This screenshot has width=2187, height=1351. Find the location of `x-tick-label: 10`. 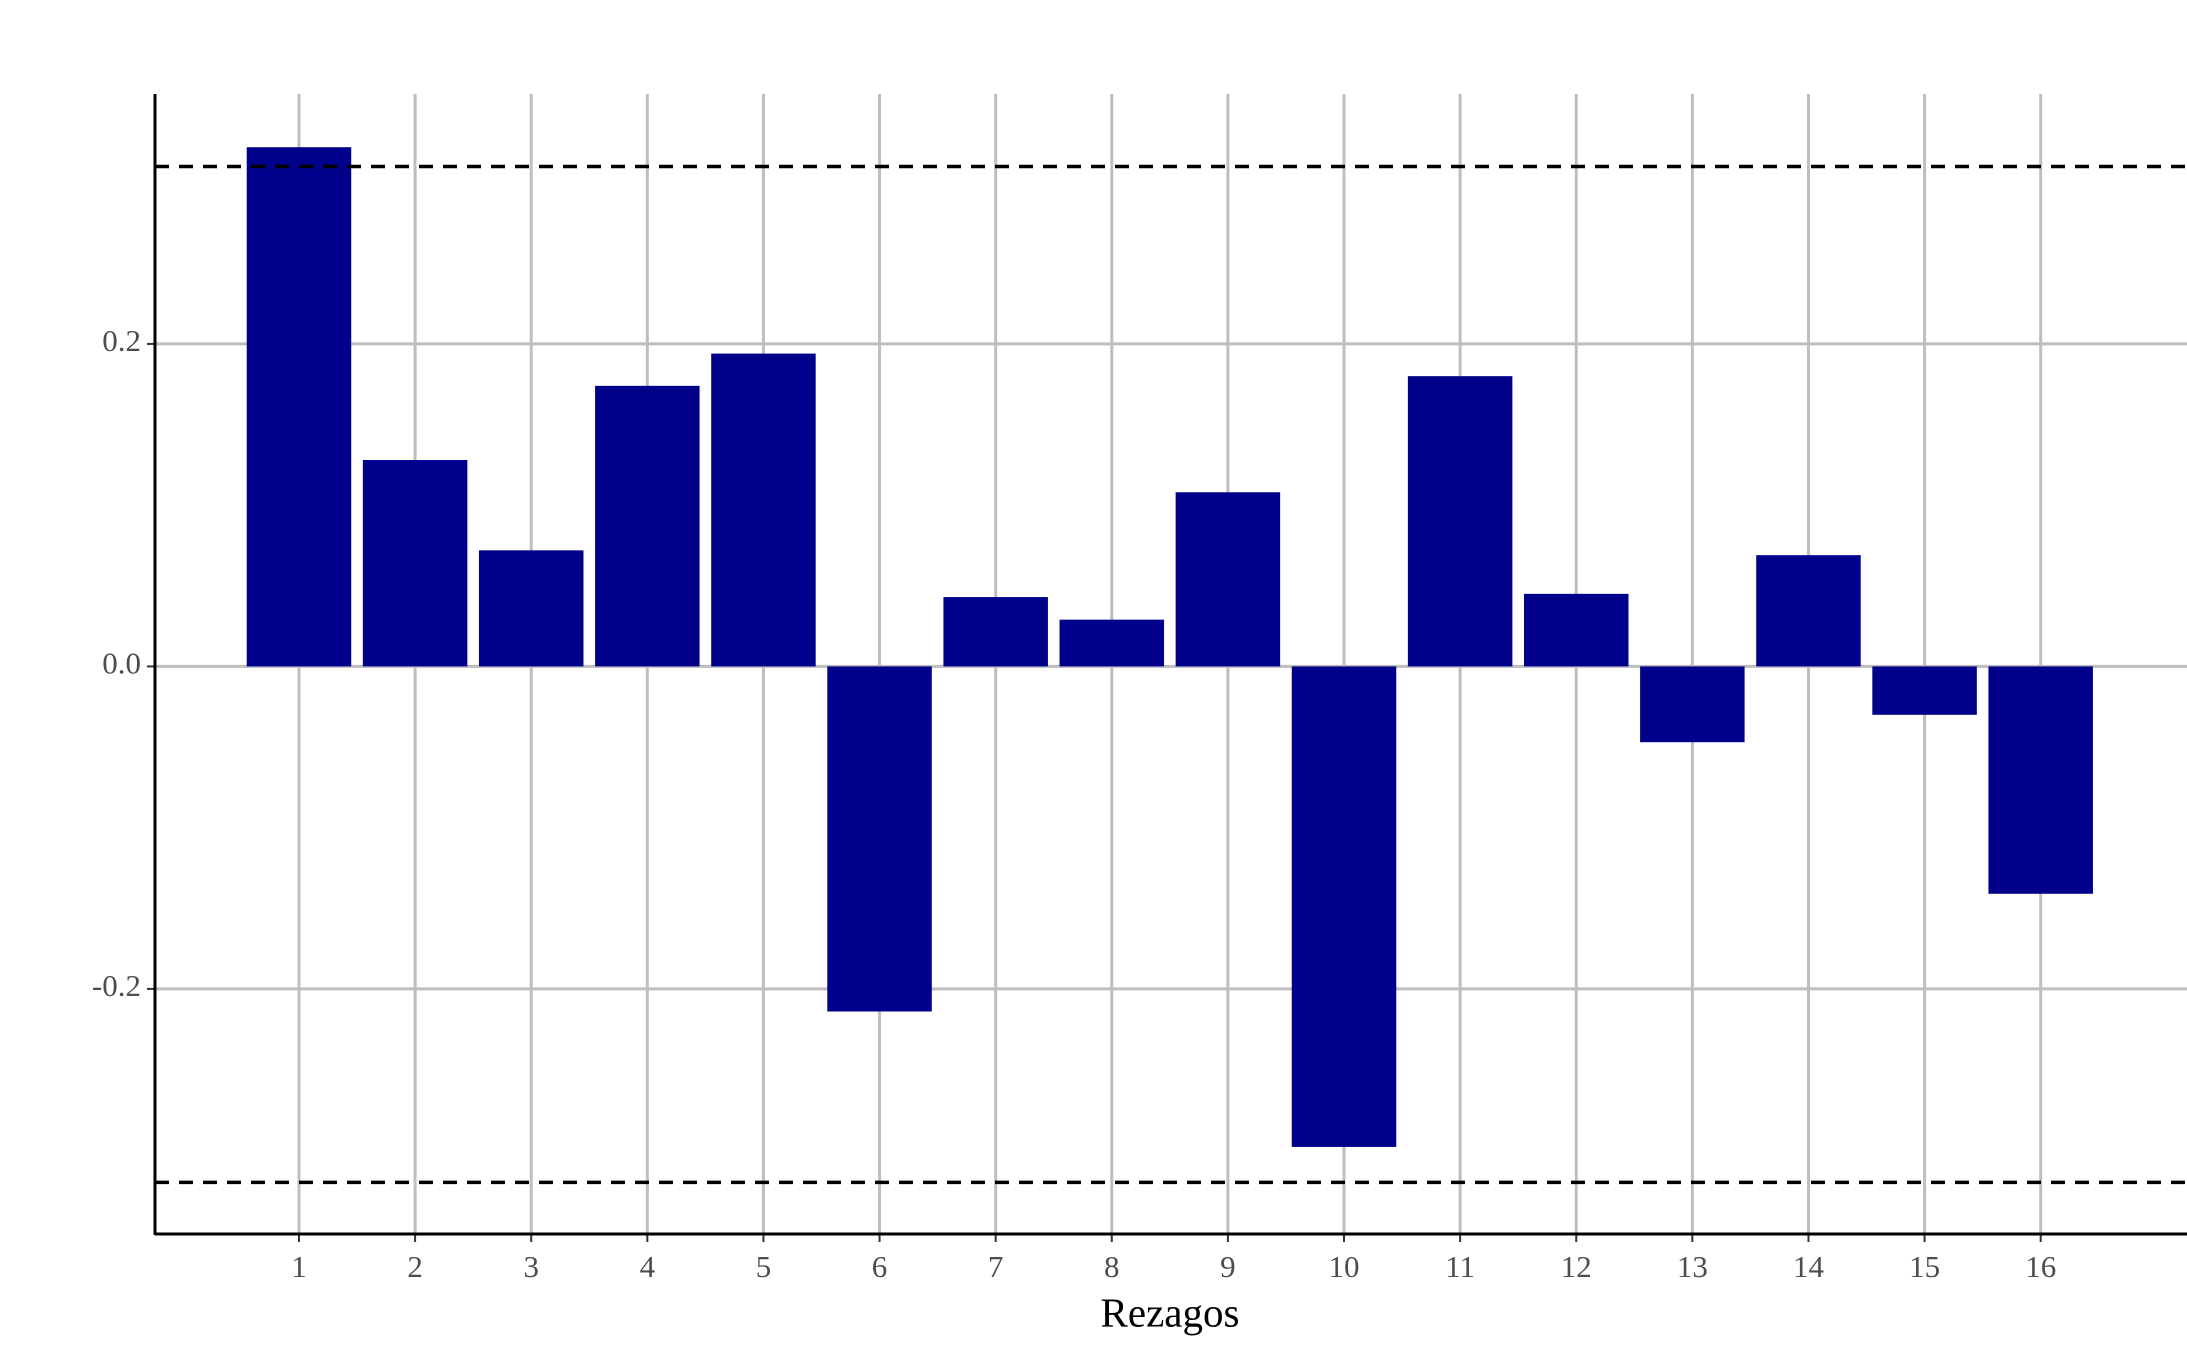

x-tick-label: 10 is located at coordinates (1344, 1266).